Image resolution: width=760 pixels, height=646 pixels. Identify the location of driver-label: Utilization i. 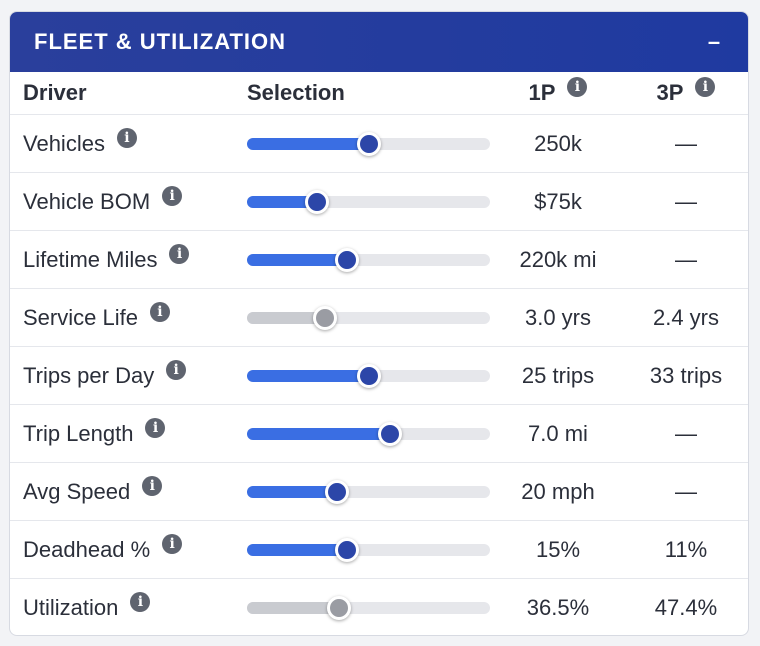
(87, 606).